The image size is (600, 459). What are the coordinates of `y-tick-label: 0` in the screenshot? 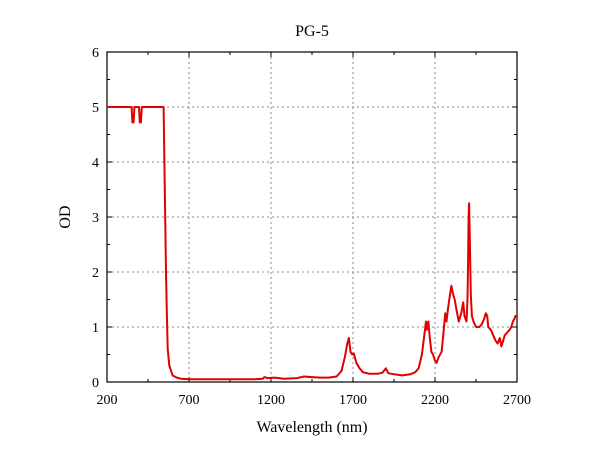 It's located at (95, 383).